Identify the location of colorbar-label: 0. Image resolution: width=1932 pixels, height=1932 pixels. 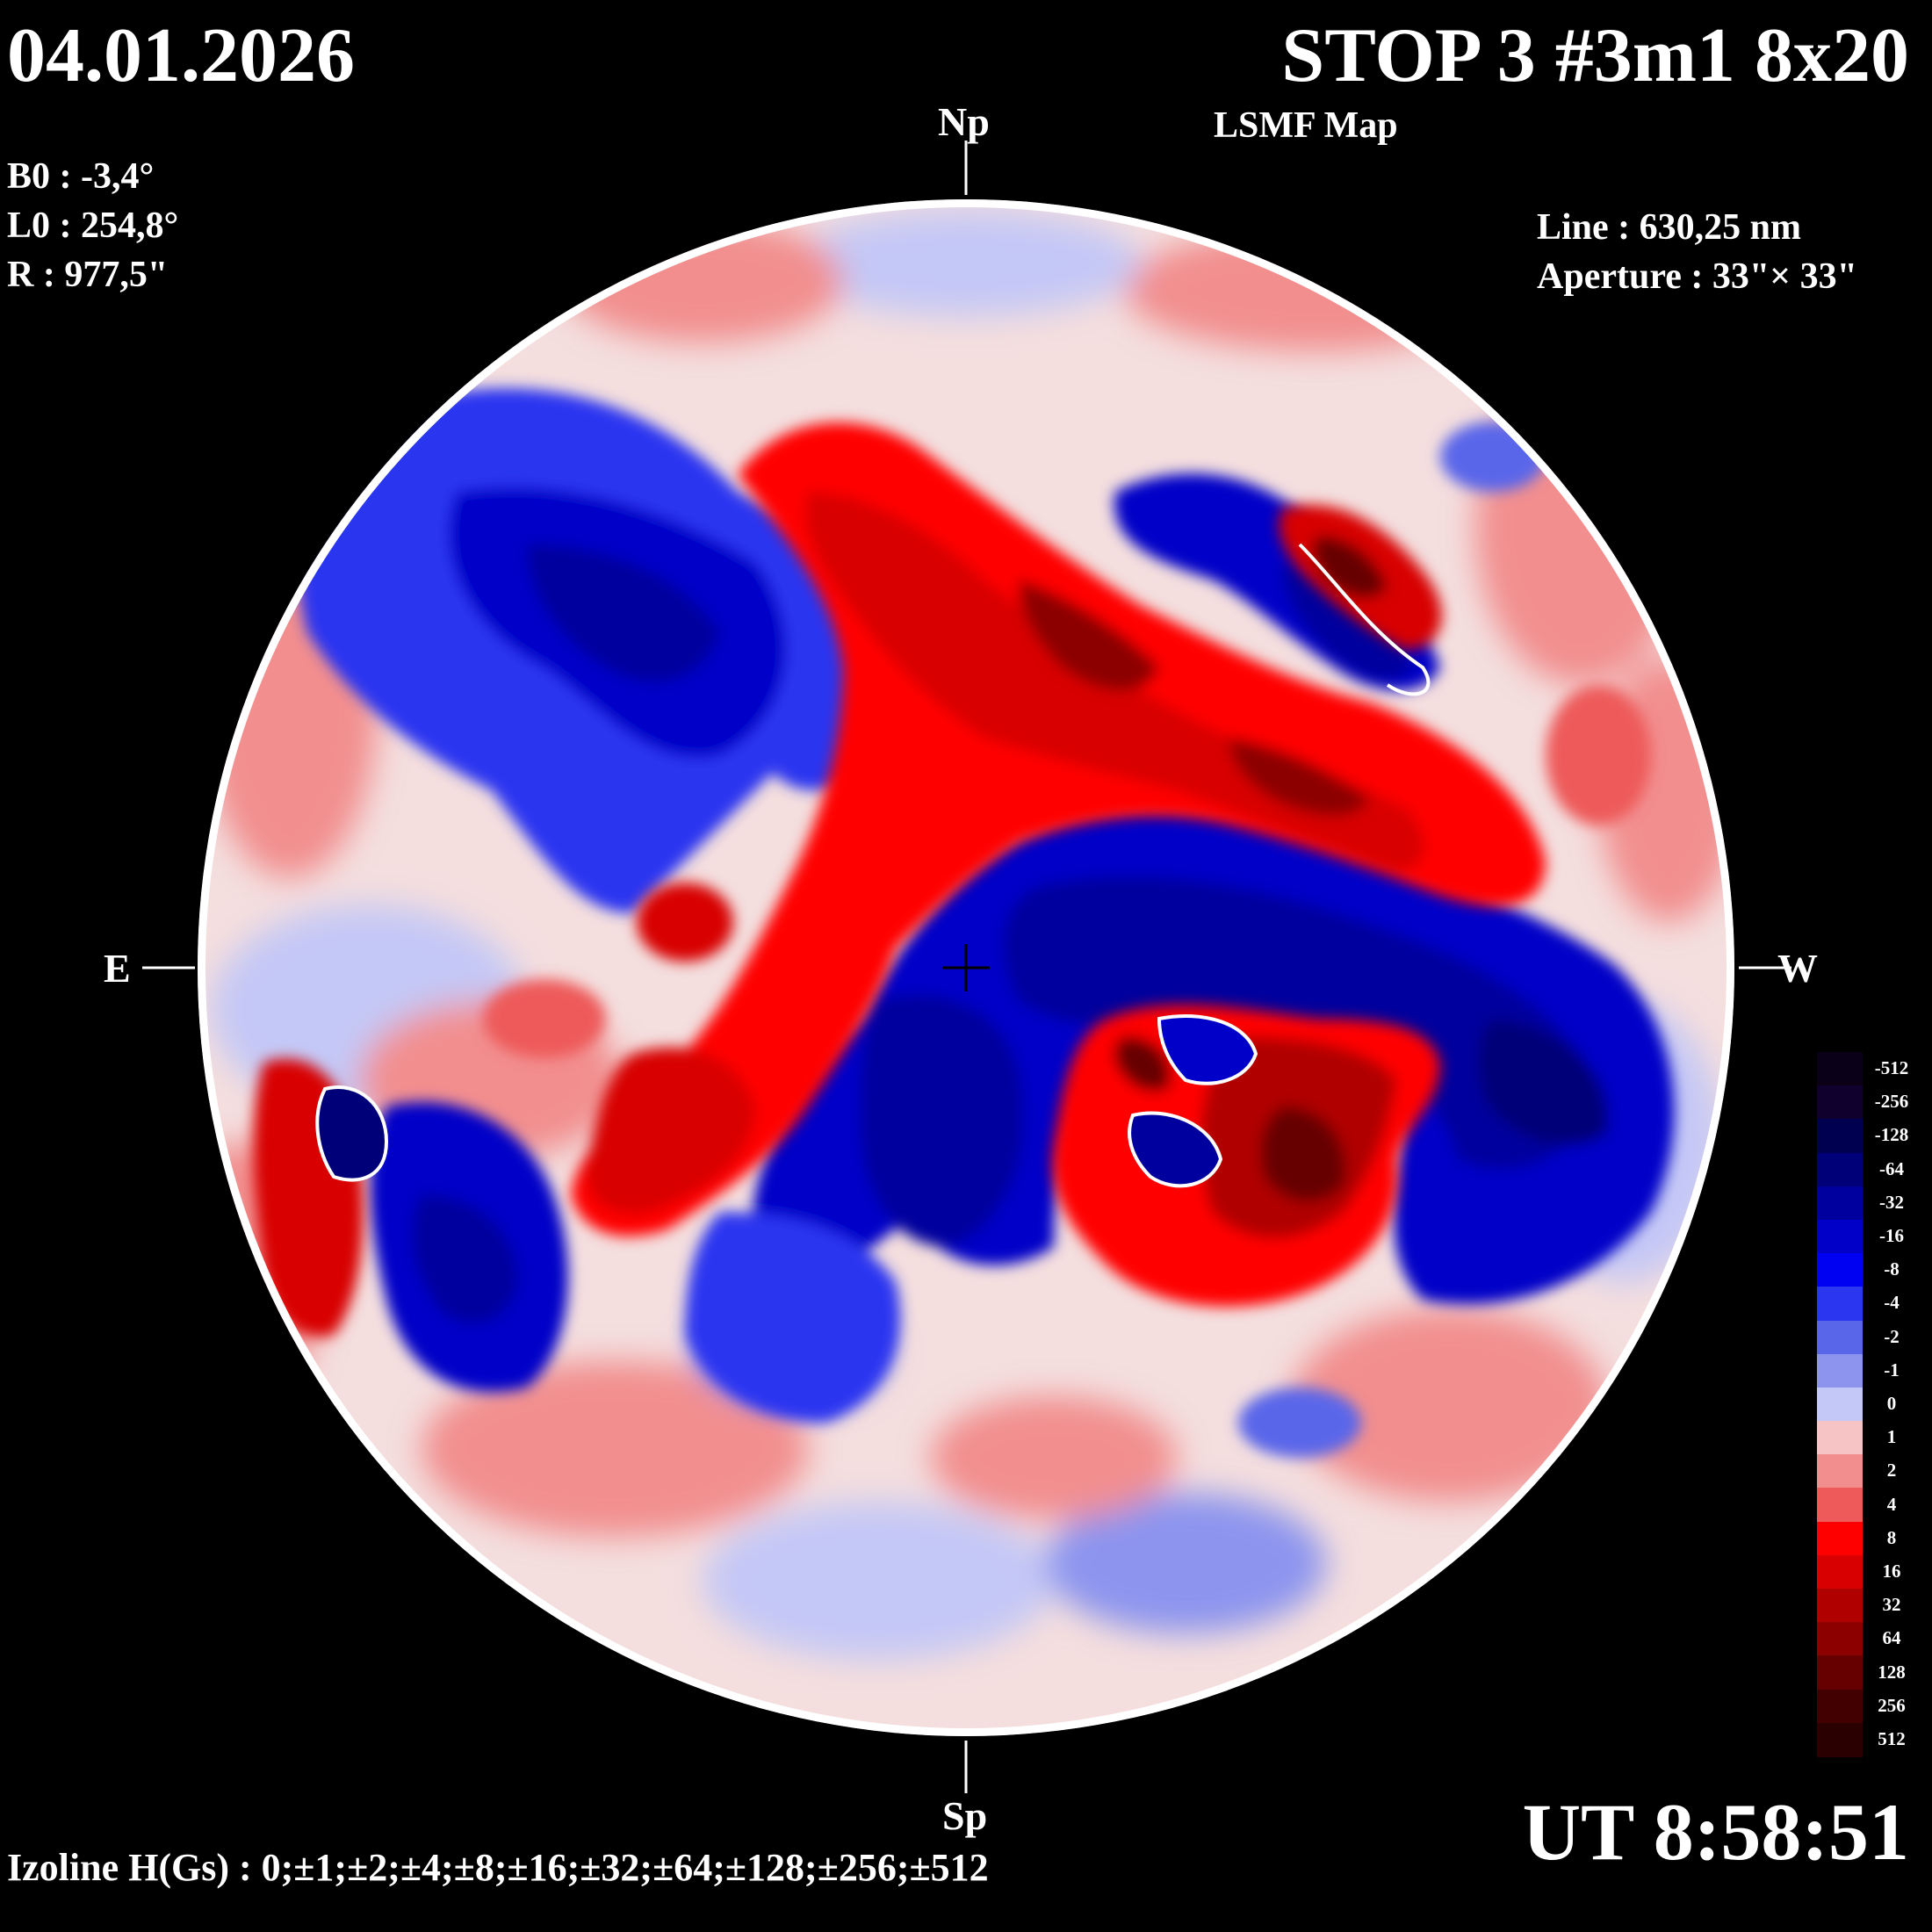
(1891, 1403).